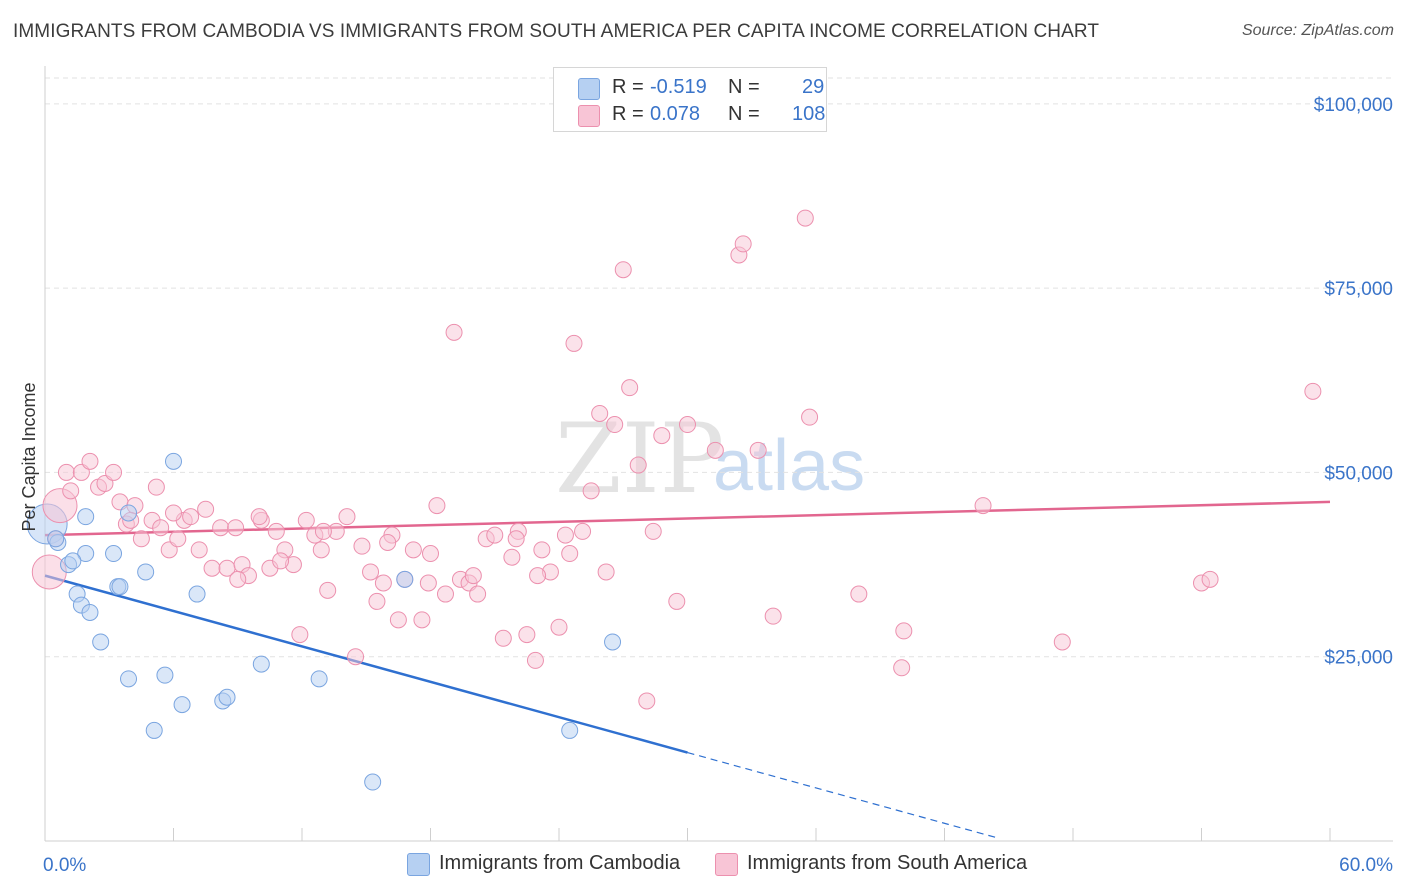  I want to click on watermark-atlas: atlas, so click(789, 466).